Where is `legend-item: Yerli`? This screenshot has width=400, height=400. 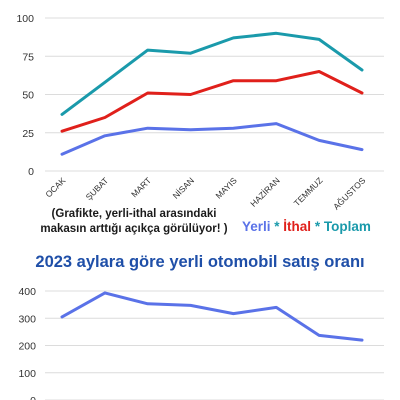
legend-item: Yerli is located at coordinates (256, 226).